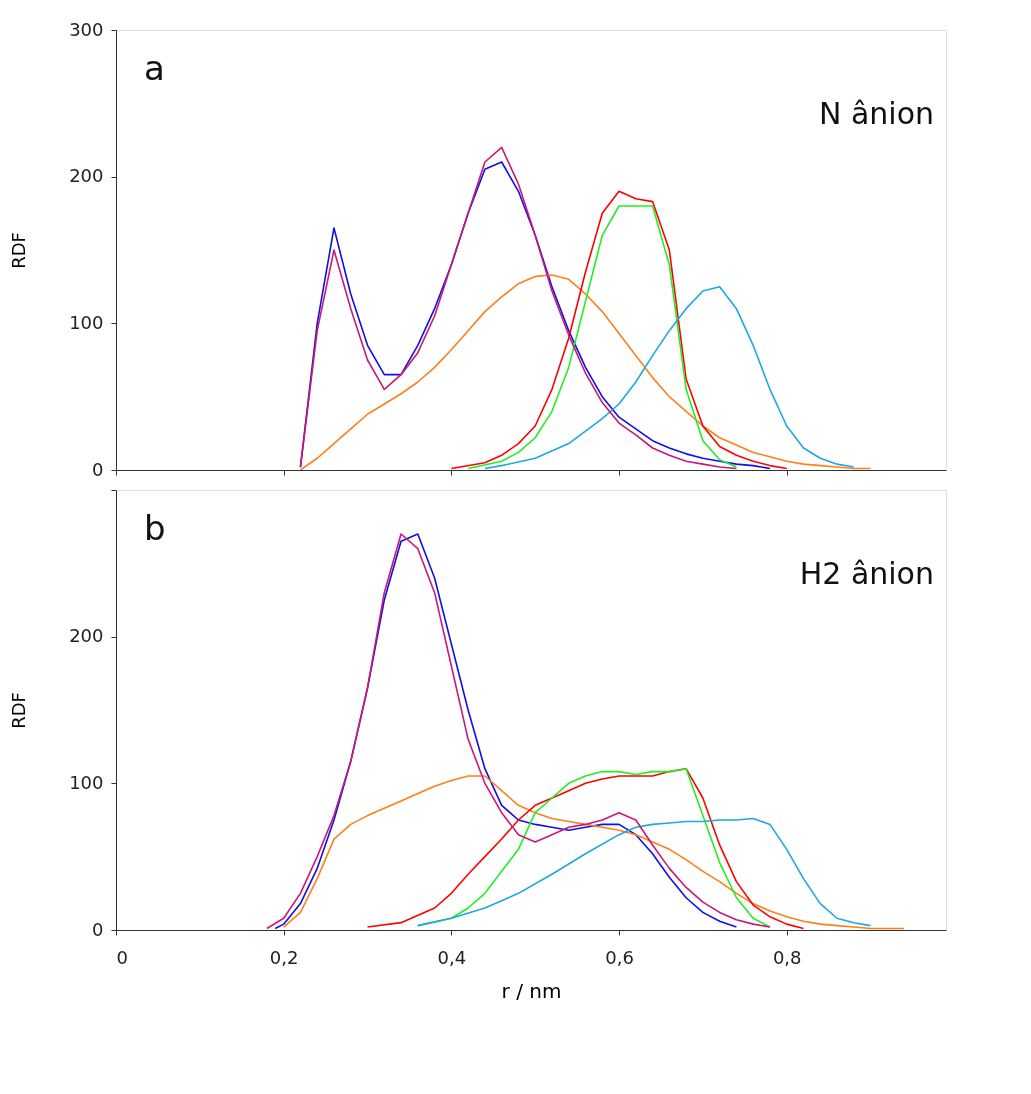 This screenshot has height=1094, width=1031. What do you see at coordinates (122, 957) in the screenshot?
I see `x-tick-label: 0` at bounding box center [122, 957].